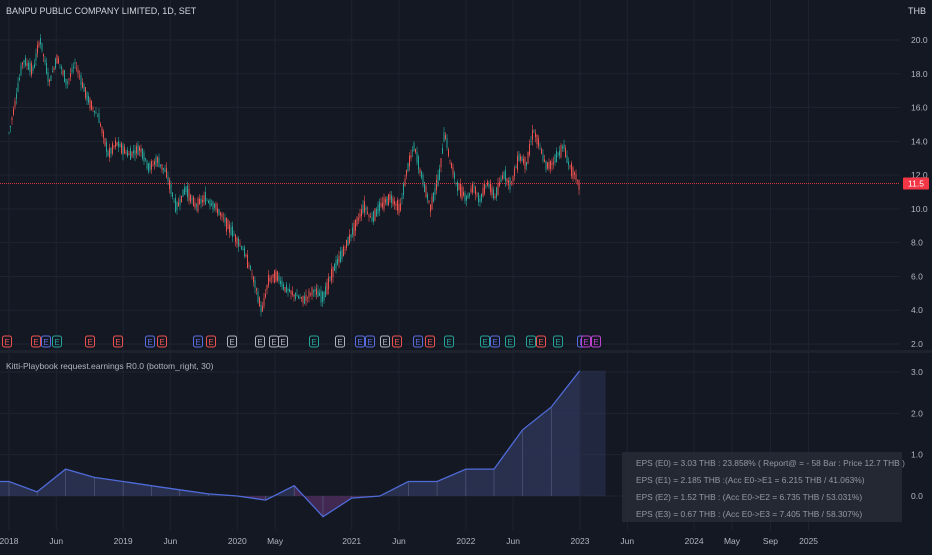 The width and height of the screenshot is (932, 555). What do you see at coordinates (580, 541) in the screenshot?
I see `time-tick-label: 2023` at bounding box center [580, 541].